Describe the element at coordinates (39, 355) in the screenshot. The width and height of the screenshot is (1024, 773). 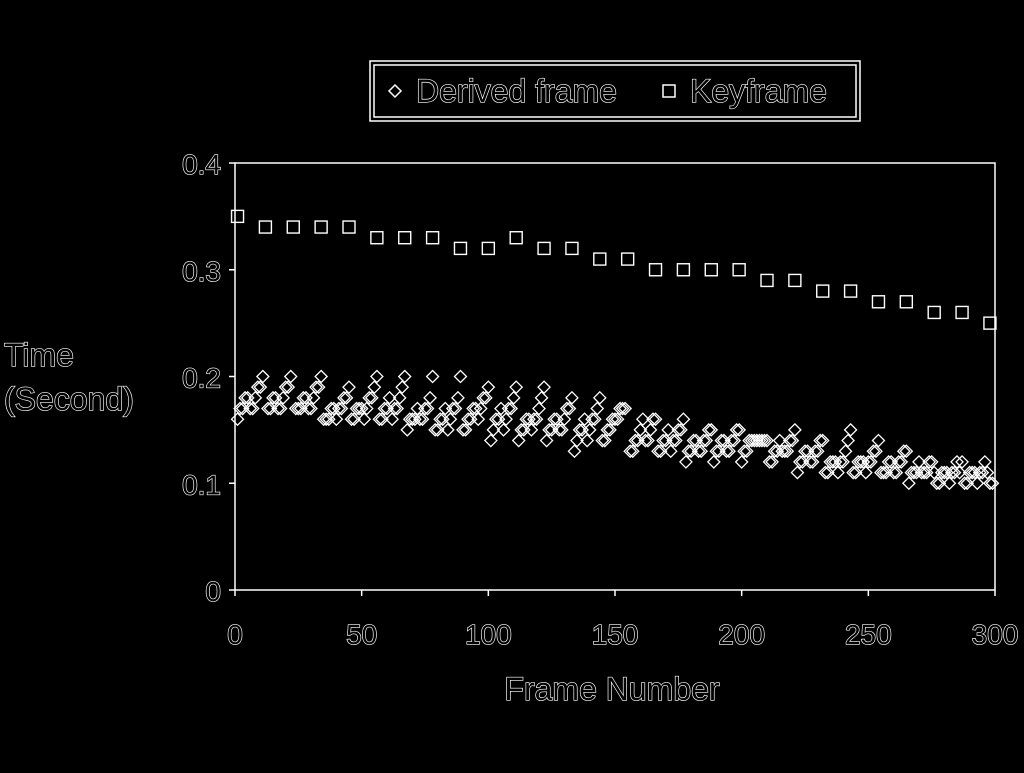
I see `y-axis-label-line-1: Time` at that location.